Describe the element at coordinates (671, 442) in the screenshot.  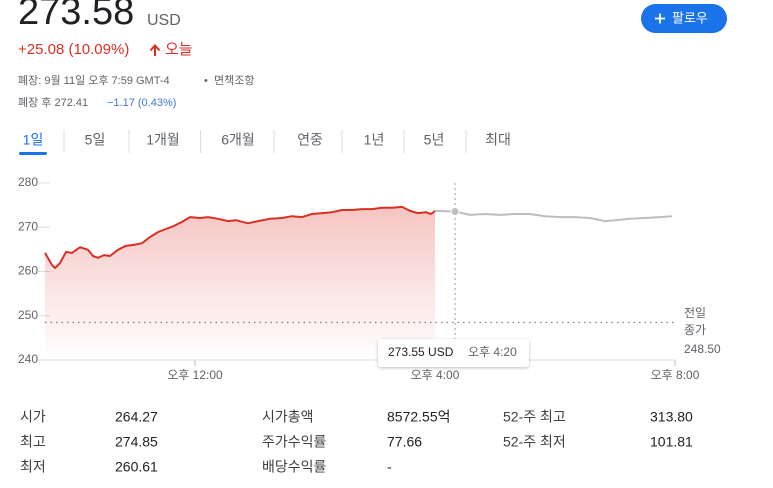
I see `stat-value: 101.81` at that location.